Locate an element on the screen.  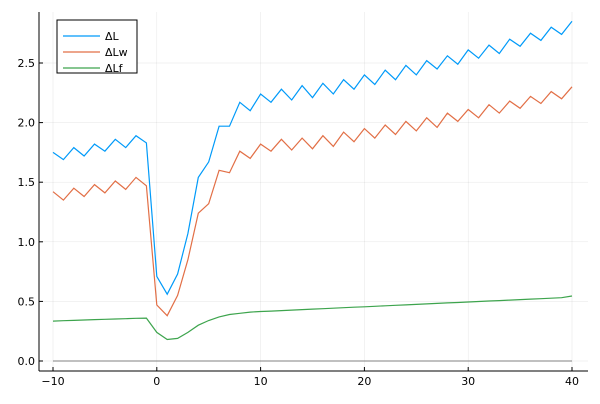
y-tick-label: 0.5 is located at coordinates (27, 301).